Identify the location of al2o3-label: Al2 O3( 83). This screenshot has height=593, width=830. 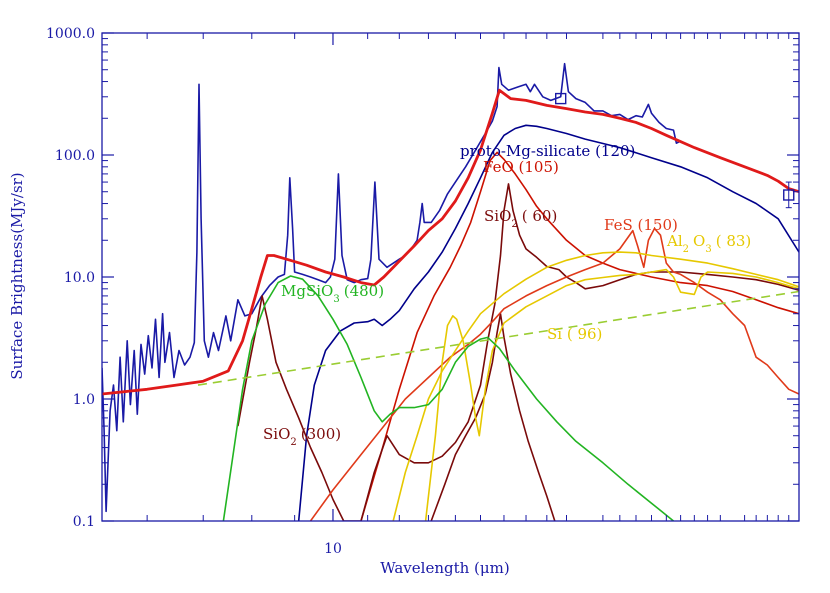
(708, 243).